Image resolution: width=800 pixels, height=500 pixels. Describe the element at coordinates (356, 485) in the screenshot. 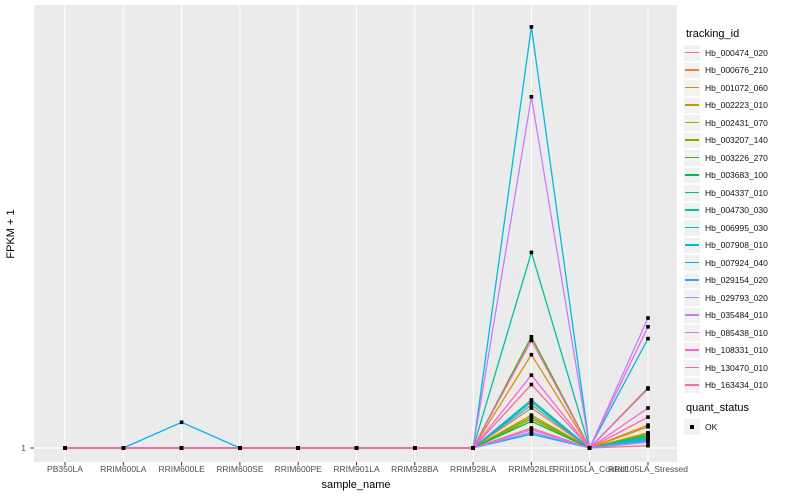

I see `x-axis-title: sample_name` at that location.